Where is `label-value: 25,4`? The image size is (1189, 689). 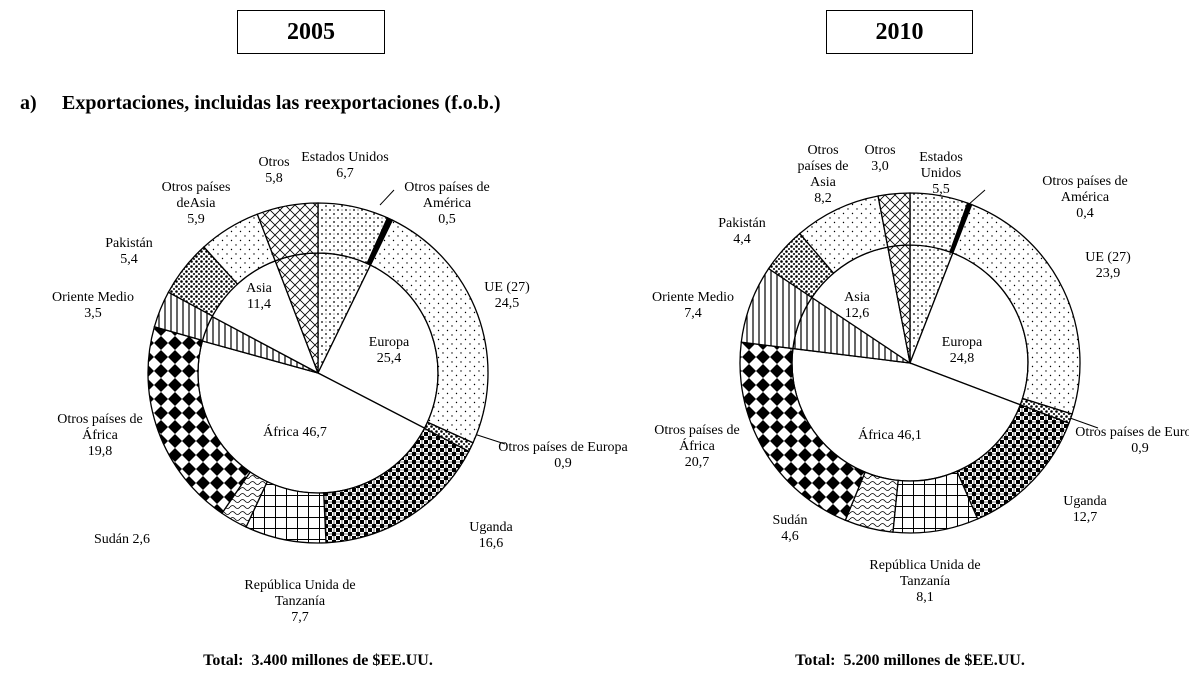 label-value: 25,4 is located at coordinates (389, 358).